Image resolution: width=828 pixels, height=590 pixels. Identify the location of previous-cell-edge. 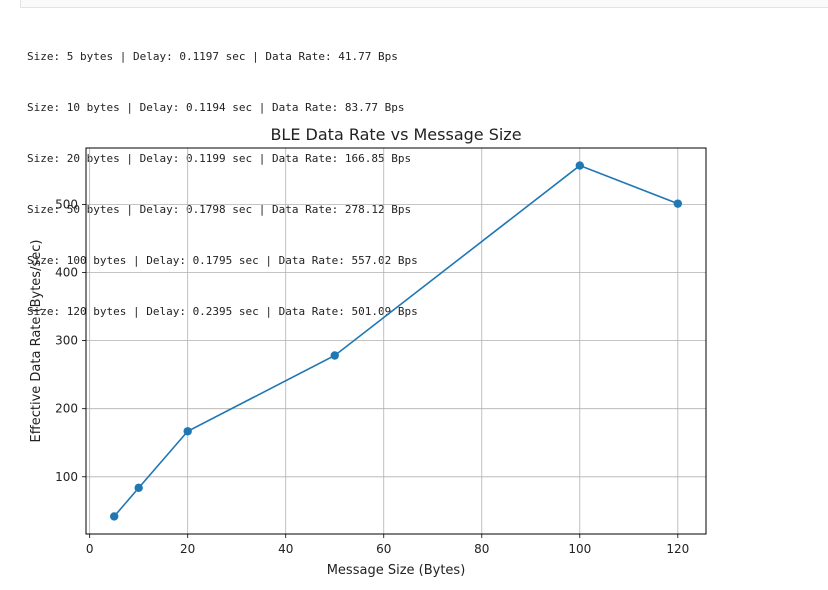
(424, 4).